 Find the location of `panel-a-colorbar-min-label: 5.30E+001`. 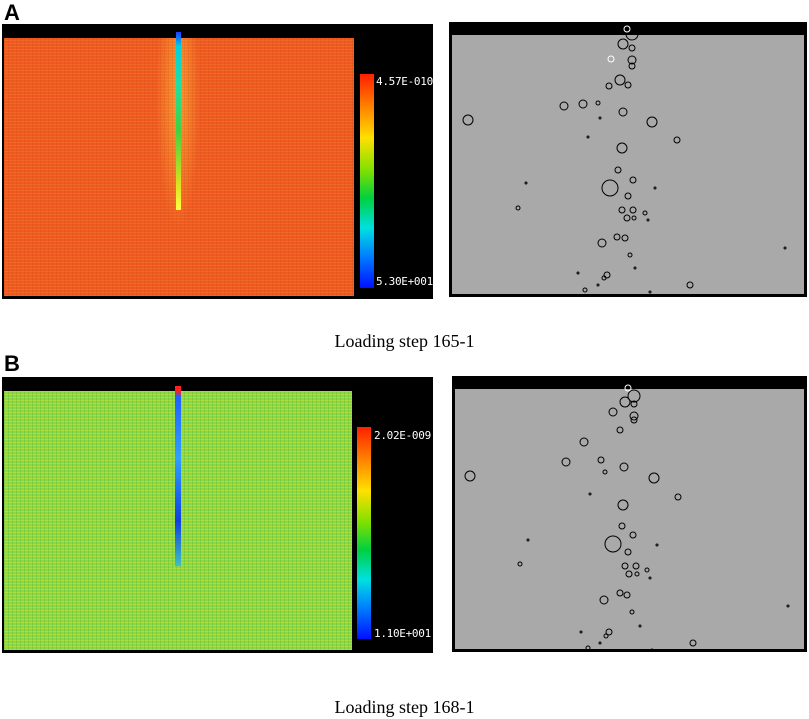

panel-a-colorbar-min-label: 5.30E+001 is located at coordinates (404, 281).